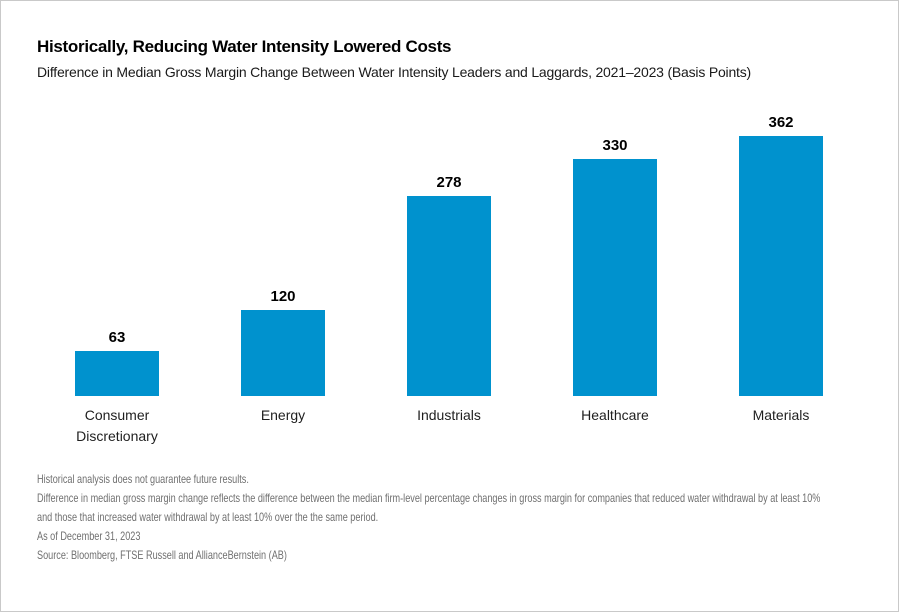 The height and width of the screenshot is (614, 901). I want to click on bar-materials, so click(781, 266).